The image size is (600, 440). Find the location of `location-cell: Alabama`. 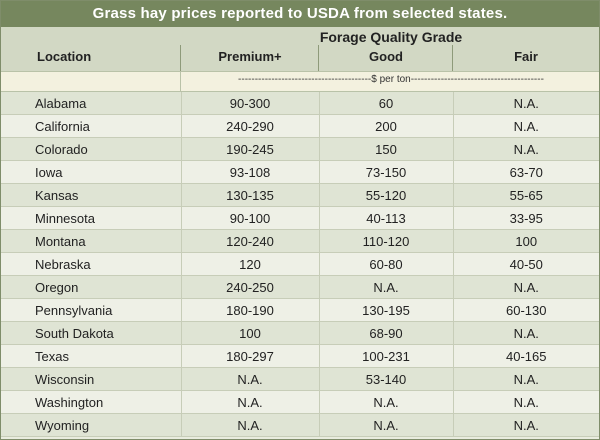

location-cell: Alabama is located at coordinates (91, 103).